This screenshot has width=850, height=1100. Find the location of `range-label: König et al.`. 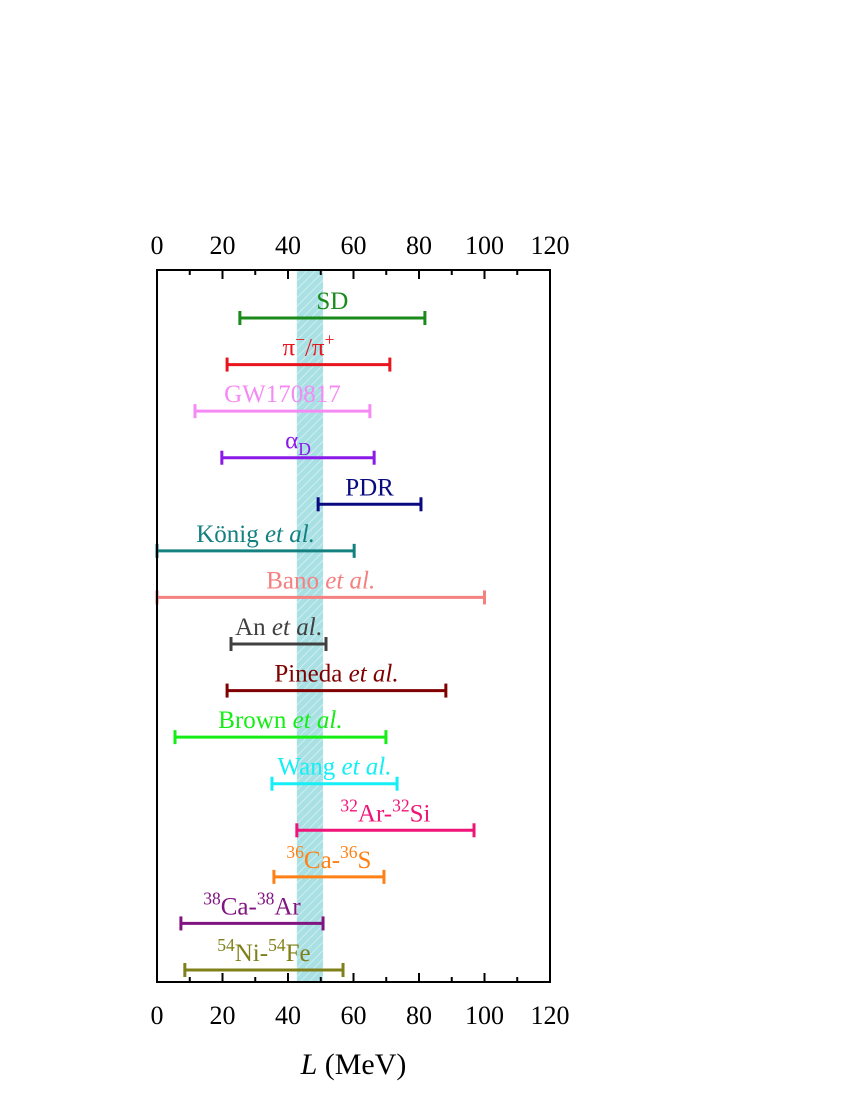

range-label: König et al. is located at coordinates (255, 534).